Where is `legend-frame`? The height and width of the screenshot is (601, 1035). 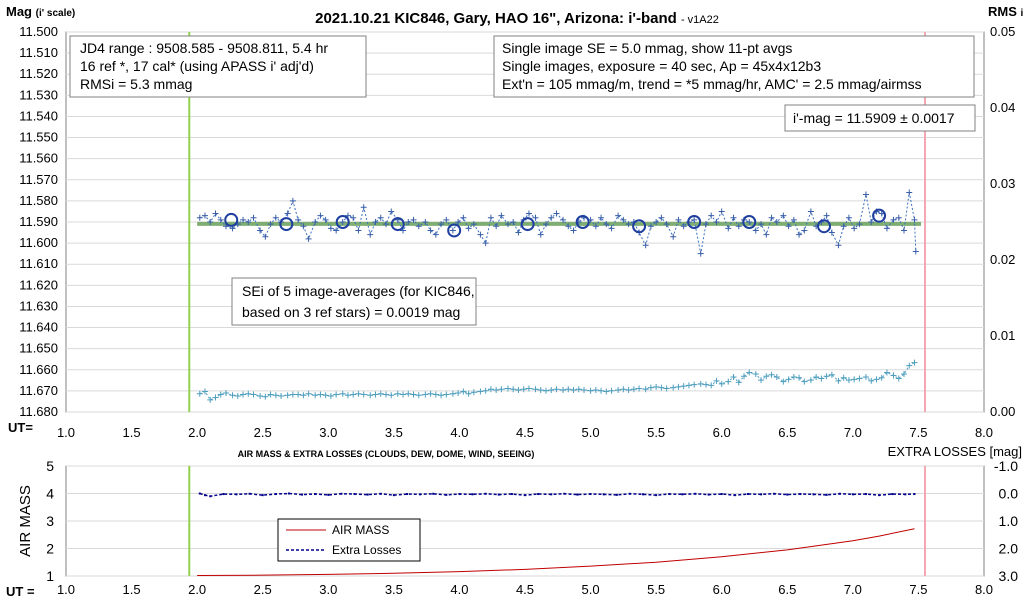 legend-frame is located at coordinates (349, 540).